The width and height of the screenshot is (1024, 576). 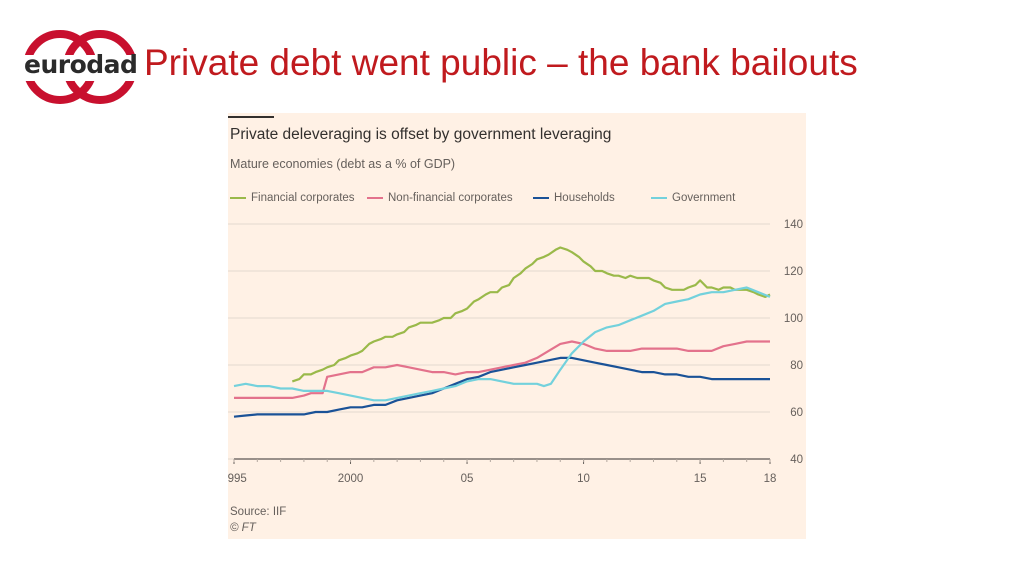 I want to click on legend-swatch-financial, so click(x=238, y=198).